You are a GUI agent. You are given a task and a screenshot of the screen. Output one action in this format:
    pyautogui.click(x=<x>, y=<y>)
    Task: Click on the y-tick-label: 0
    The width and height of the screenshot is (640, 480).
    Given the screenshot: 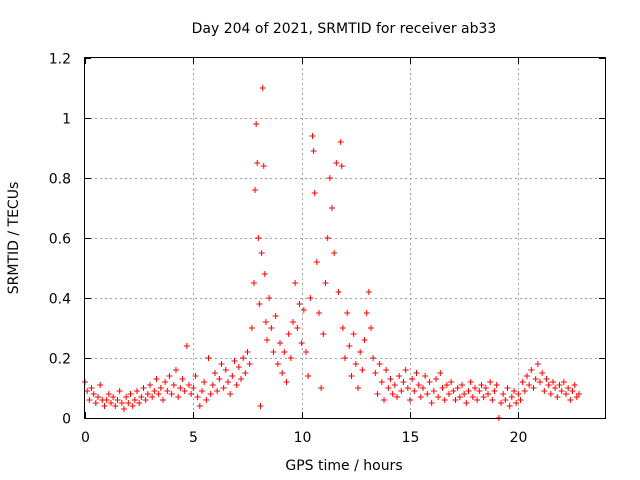 What is the action you would take?
    pyautogui.click(x=66, y=420)
    